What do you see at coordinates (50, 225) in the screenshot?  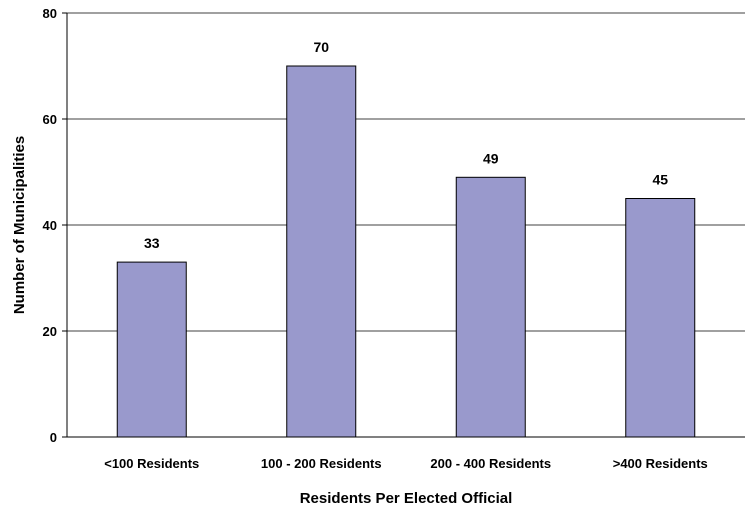 I see `y-tick-label: 40` at bounding box center [50, 225].